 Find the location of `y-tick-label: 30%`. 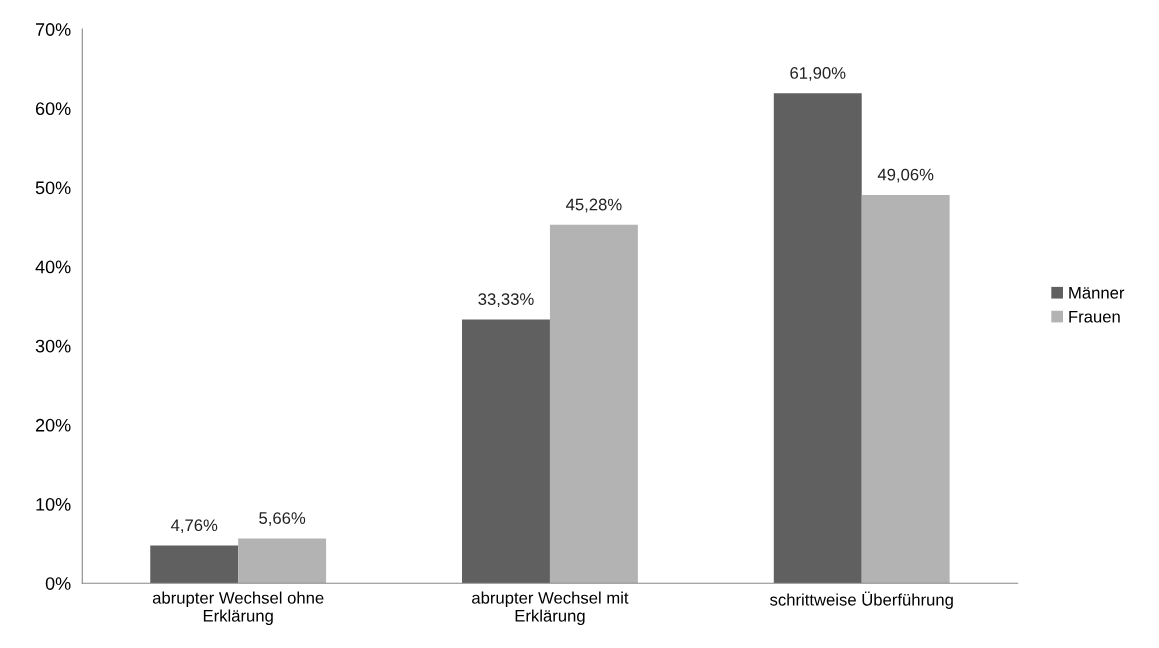

y-tick-label: 30% is located at coordinates (53, 346).